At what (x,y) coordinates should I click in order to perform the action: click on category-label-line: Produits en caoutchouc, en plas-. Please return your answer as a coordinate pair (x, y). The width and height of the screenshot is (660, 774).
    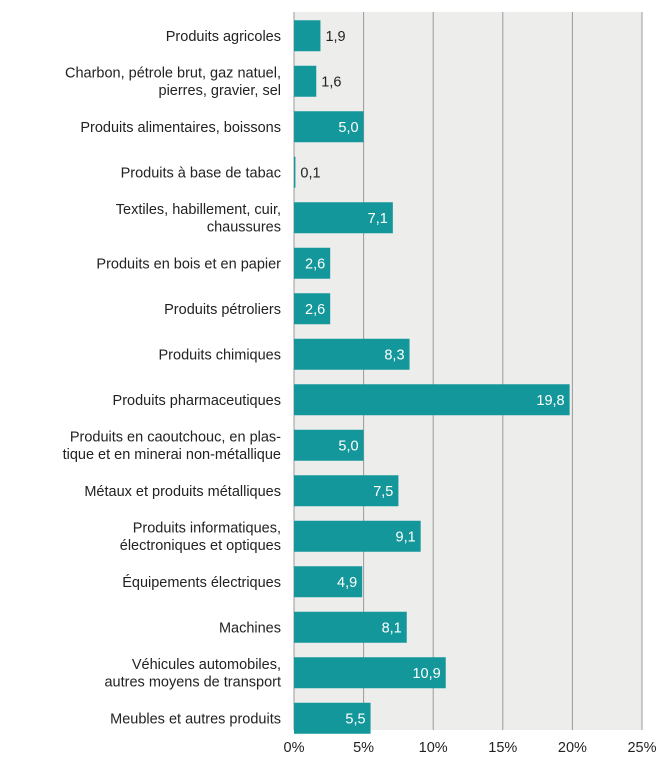
    Looking at the image, I should click on (175, 438).